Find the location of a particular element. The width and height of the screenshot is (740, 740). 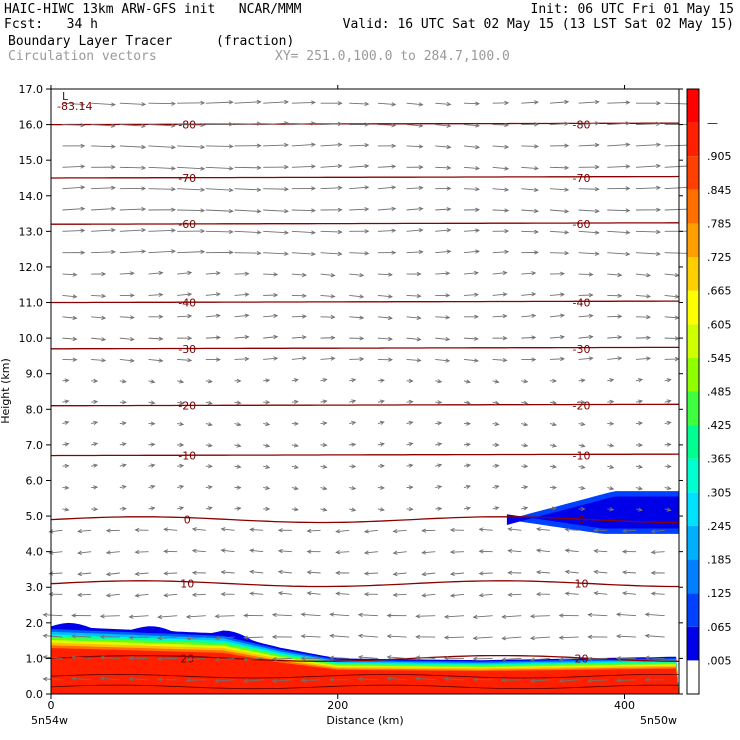

contour-label: 20 is located at coordinates (582, 658).